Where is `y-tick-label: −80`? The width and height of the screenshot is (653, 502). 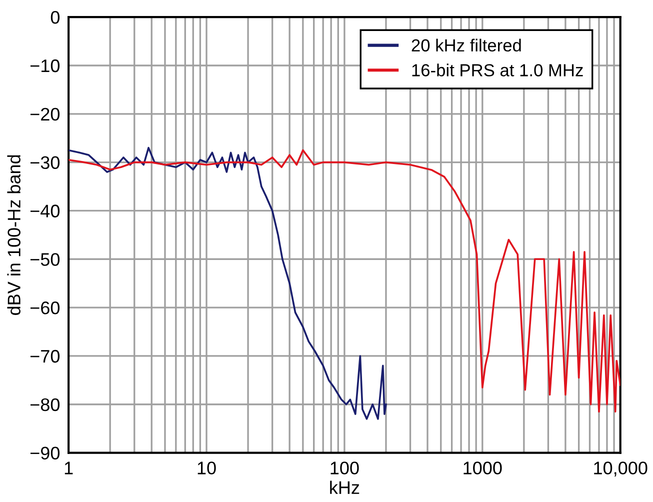 y-tick-label: −80 is located at coordinates (45, 405).